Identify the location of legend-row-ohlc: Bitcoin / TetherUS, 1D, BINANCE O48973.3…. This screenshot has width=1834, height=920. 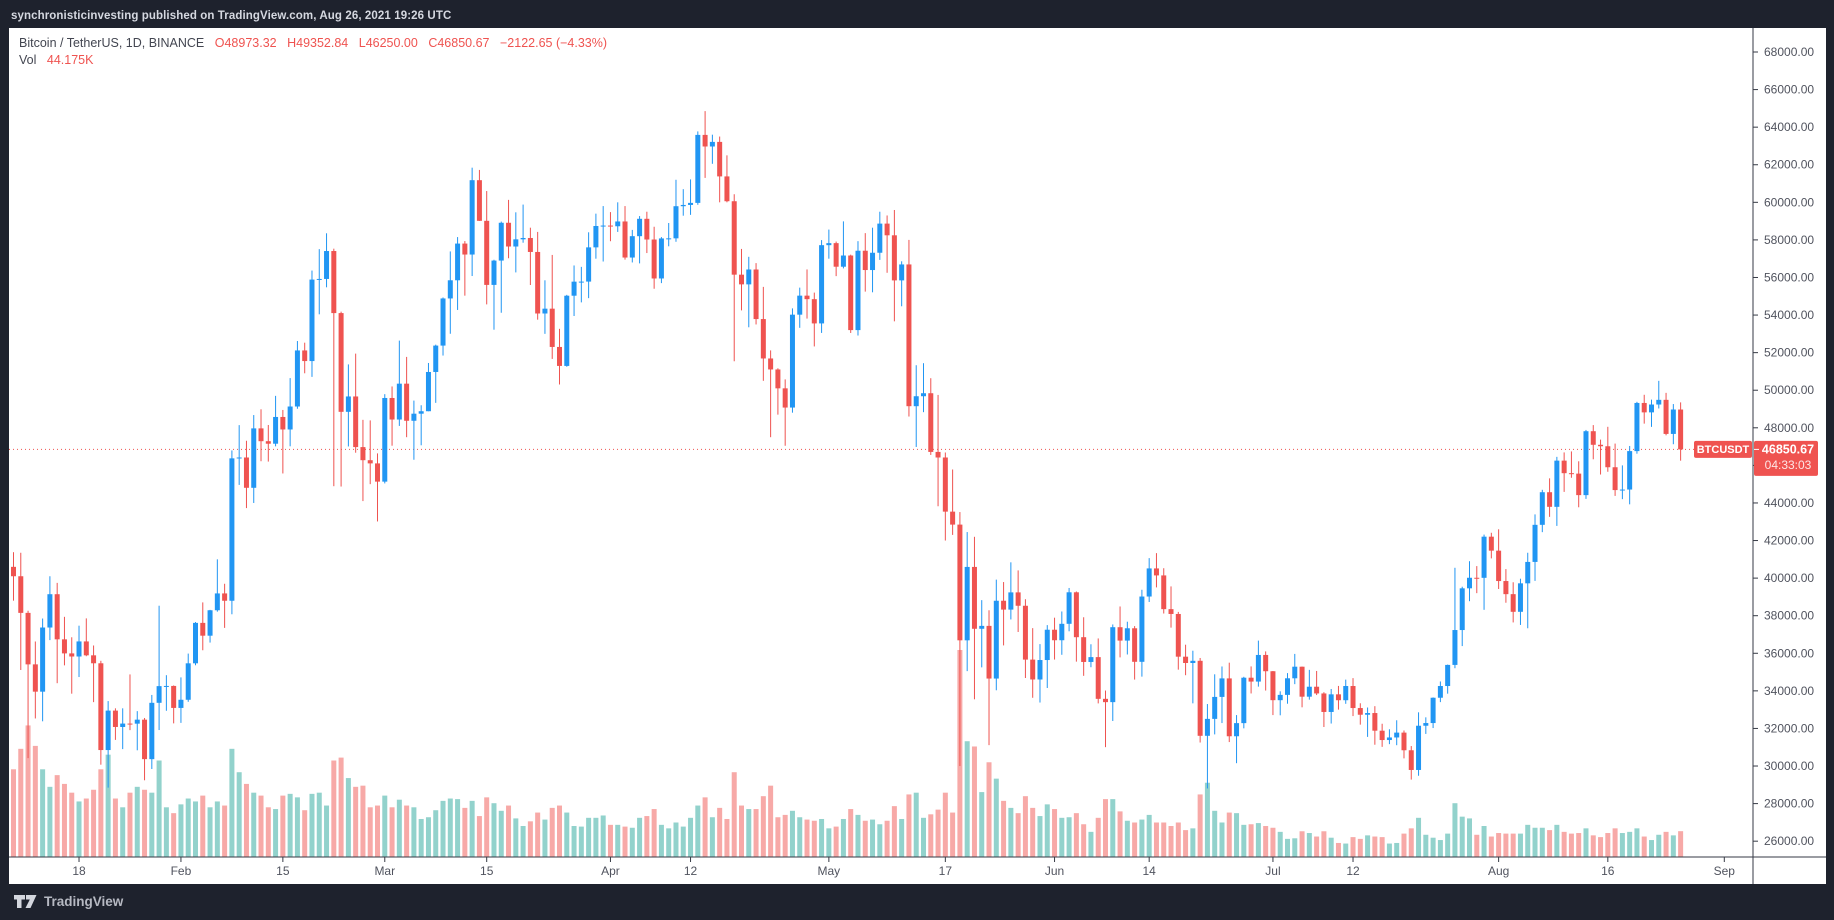
(313, 43).